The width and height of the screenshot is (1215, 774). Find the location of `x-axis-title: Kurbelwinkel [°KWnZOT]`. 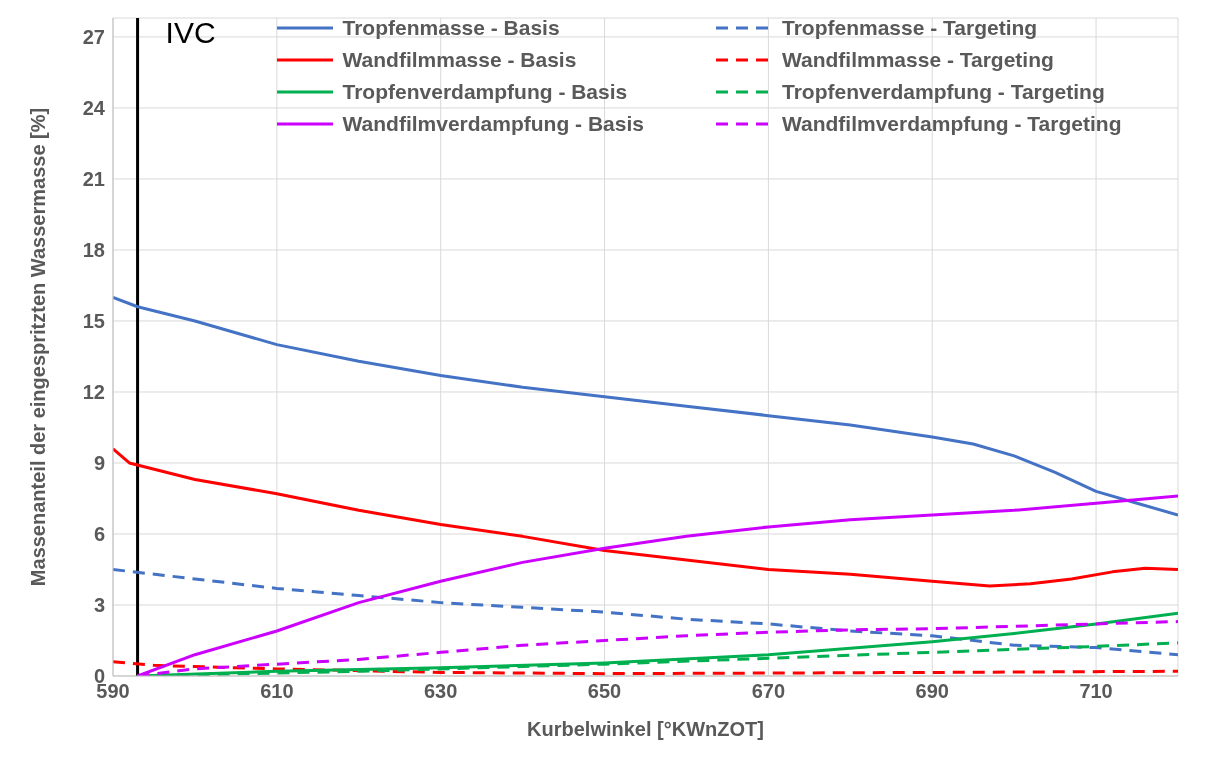

x-axis-title: Kurbelwinkel [°KWnZOT] is located at coordinates (645, 729).